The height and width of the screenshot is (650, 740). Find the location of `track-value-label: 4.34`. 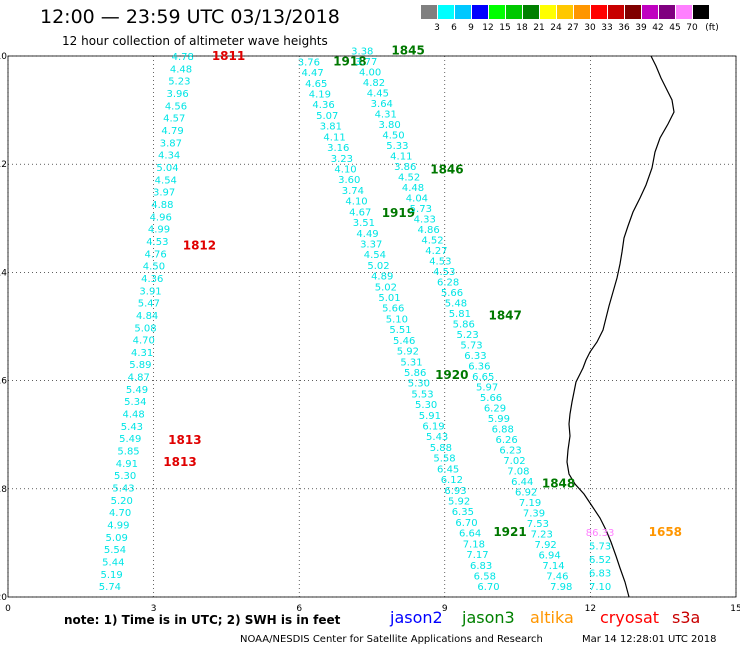

track-value-label: 4.34 is located at coordinates (169, 156).